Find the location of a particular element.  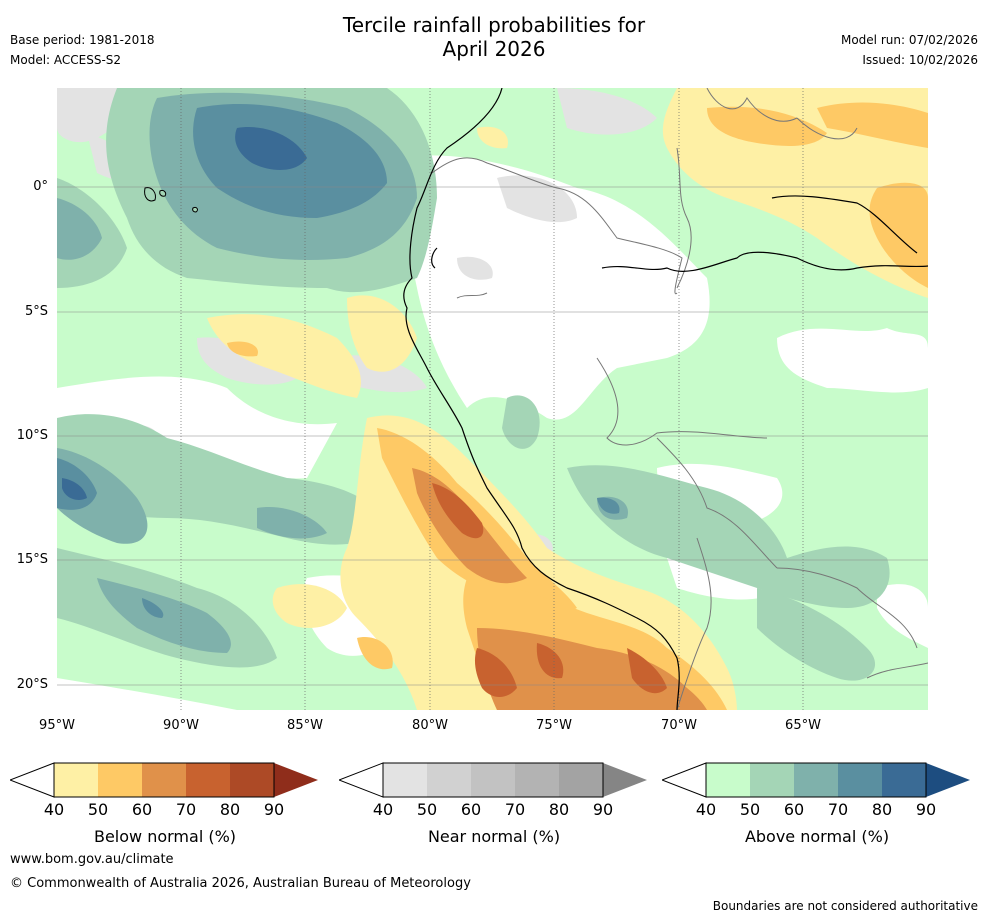

lon-label-65w: 65°W is located at coordinates (803, 725).